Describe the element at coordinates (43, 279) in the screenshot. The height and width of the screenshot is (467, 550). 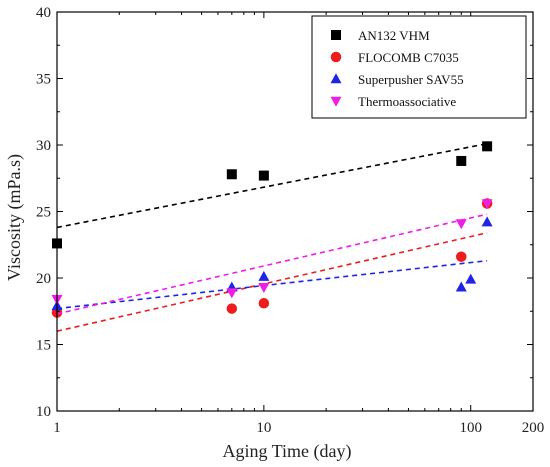
I see `y-tick-label: 20` at that location.